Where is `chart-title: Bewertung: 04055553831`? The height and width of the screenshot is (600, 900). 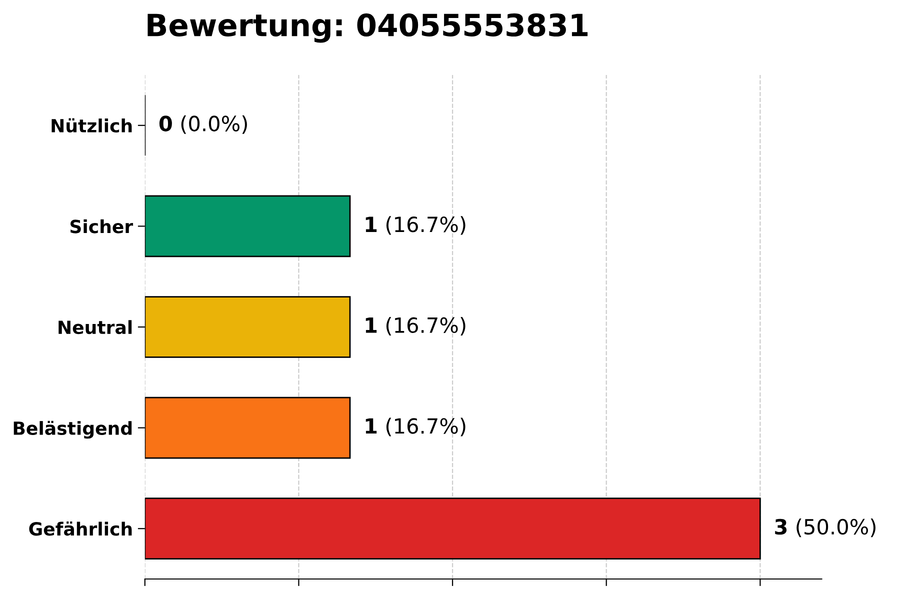 chart-title: Bewertung: 04055553831 is located at coordinates (368, 28).